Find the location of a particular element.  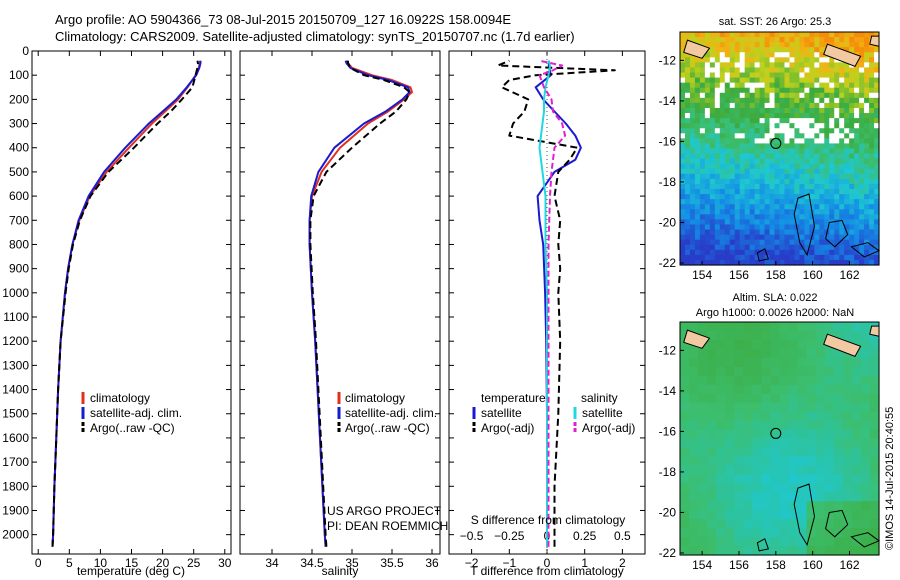

y-tick-label: 1300 is located at coordinates (15, 365).